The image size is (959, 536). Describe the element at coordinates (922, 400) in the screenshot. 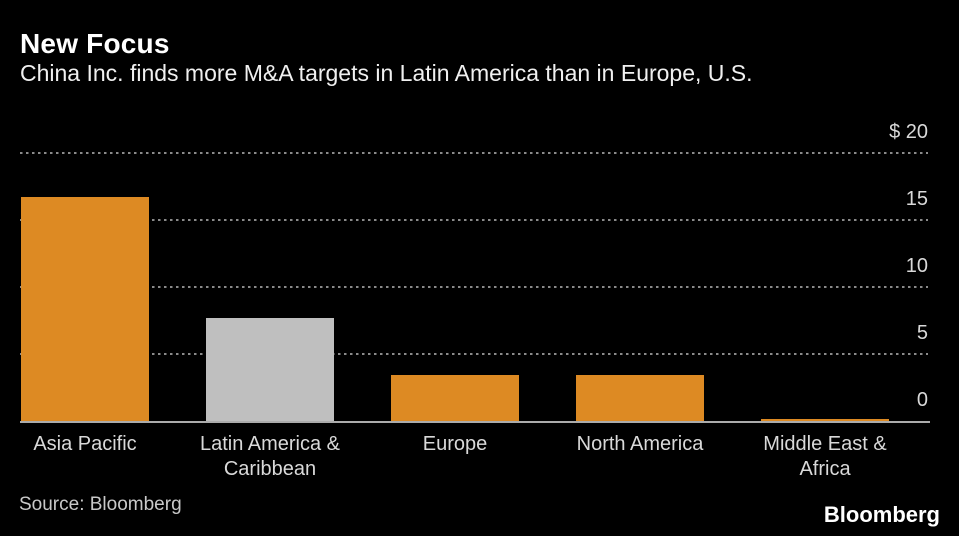

I see `y-tick-label-0: 0` at that location.